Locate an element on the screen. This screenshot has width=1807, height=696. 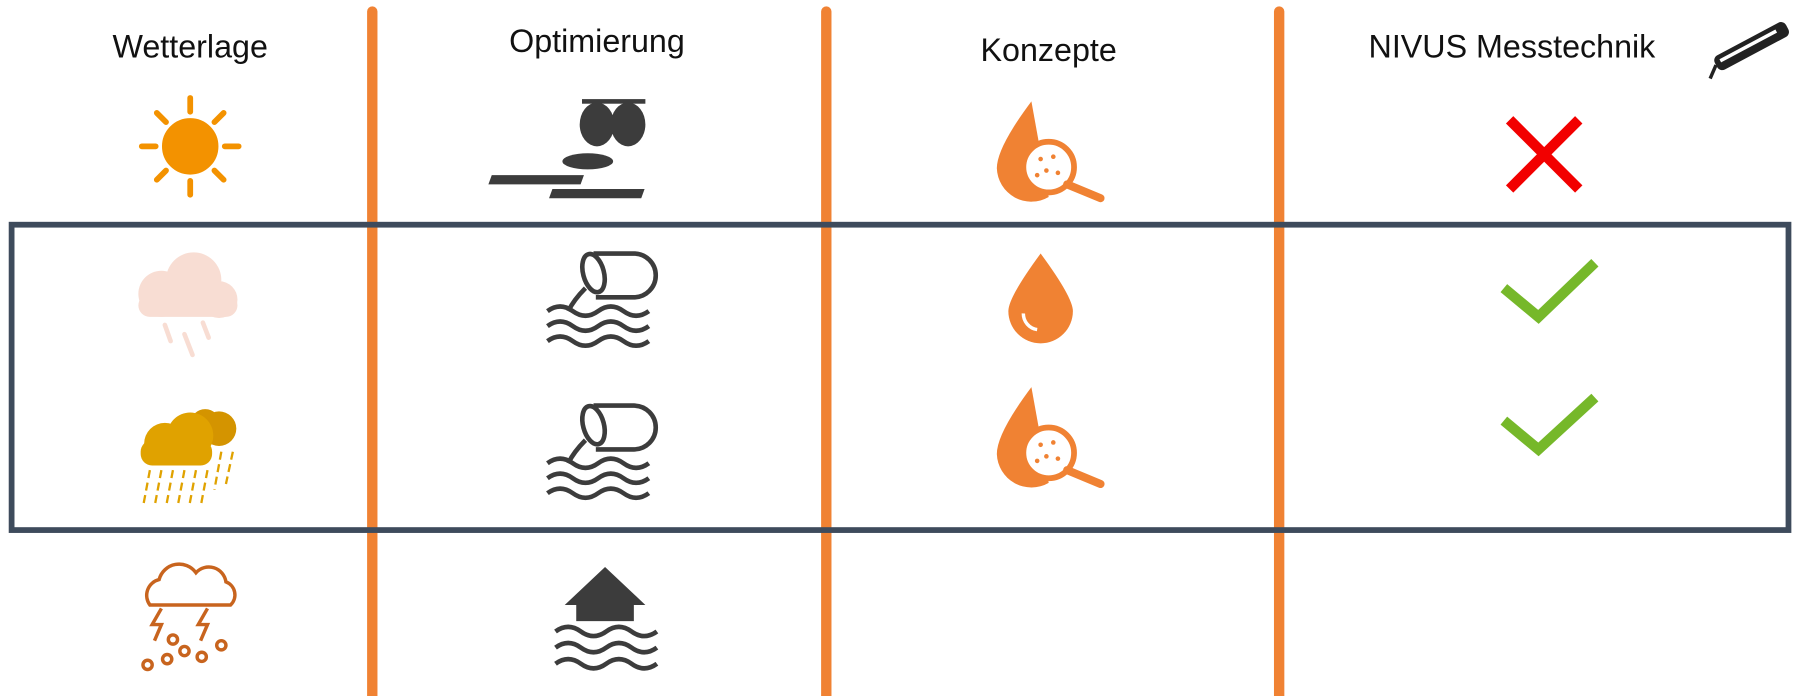
light-rain-icon is located at coordinates (188, 305).